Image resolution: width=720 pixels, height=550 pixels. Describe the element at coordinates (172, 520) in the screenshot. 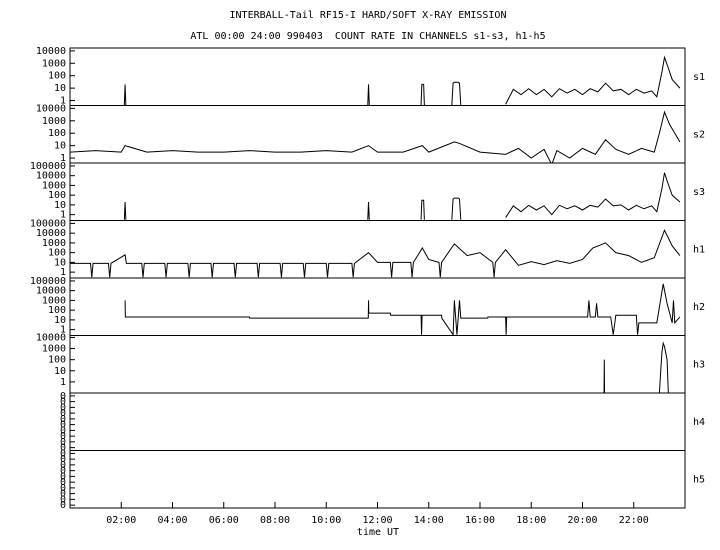

I see `x-tick-label: 04:00` at that location.